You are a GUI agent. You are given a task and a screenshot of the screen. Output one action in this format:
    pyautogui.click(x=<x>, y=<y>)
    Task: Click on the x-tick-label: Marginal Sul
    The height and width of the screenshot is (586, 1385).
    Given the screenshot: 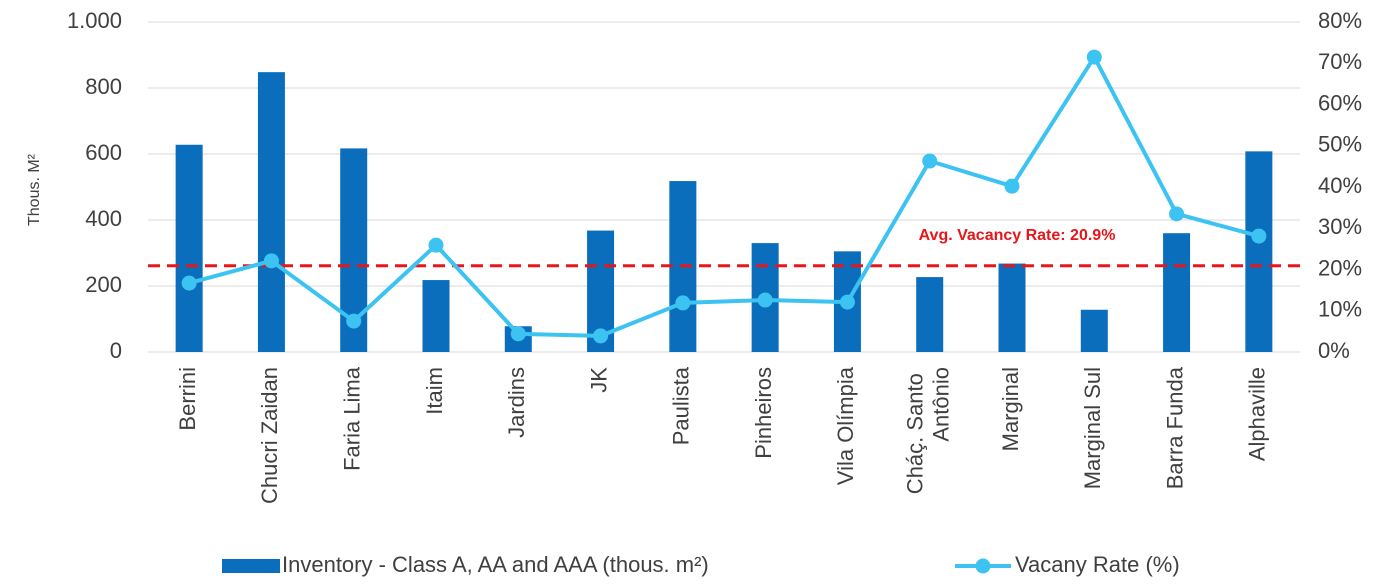 What is the action you would take?
    pyautogui.click(x=1092, y=428)
    